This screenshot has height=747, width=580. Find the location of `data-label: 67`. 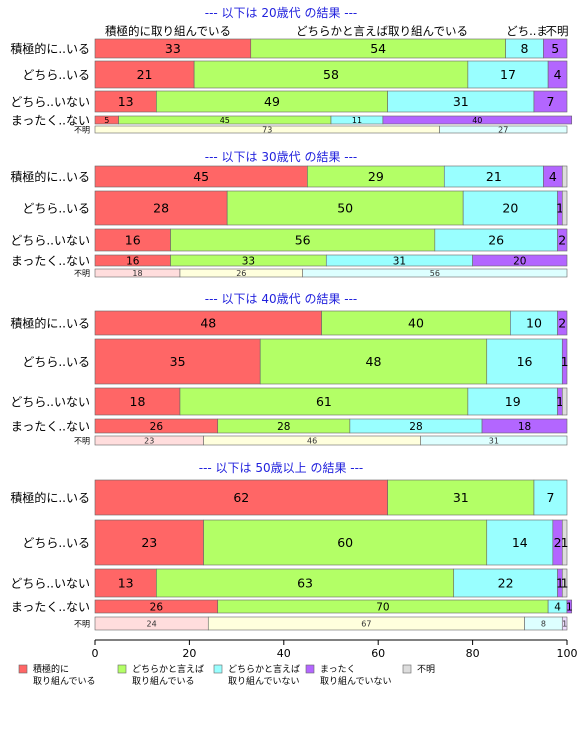

data-label: 67 is located at coordinates (366, 623).